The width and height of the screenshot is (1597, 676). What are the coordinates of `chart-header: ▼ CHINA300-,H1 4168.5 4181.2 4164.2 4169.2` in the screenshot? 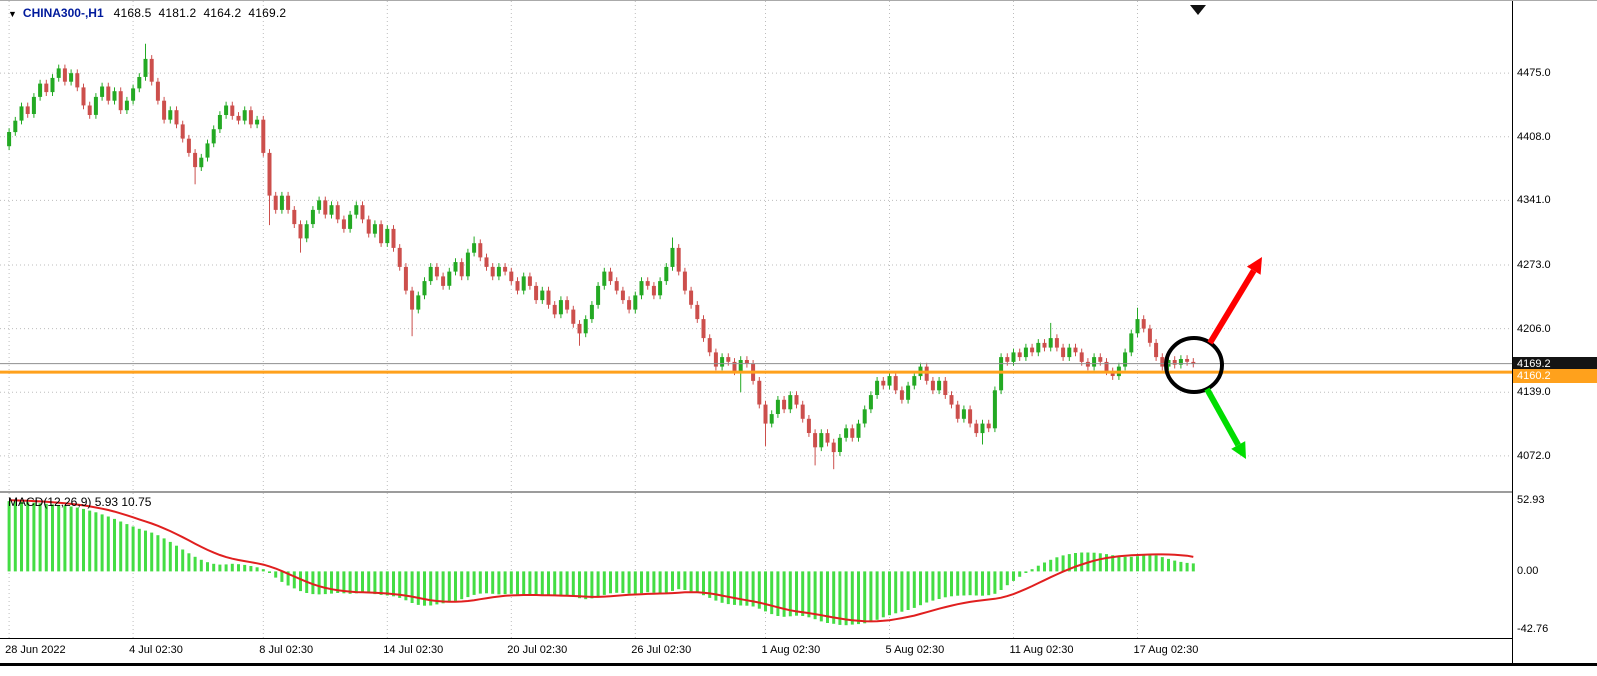 It's located at (150, 13).